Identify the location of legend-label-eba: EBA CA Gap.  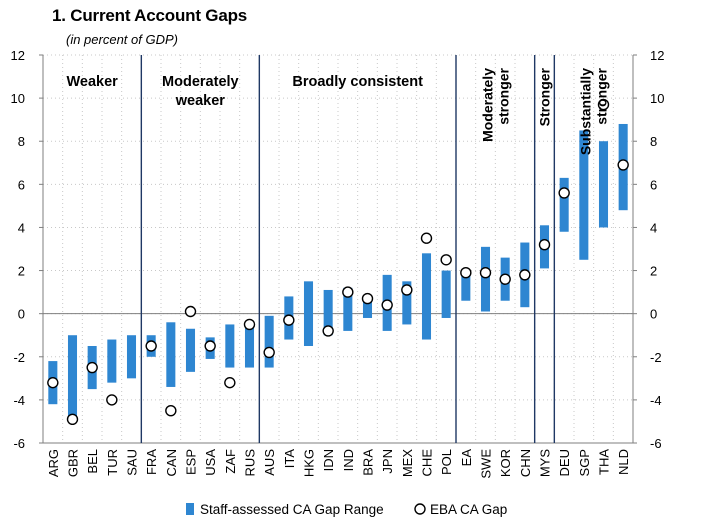
(468, 509).